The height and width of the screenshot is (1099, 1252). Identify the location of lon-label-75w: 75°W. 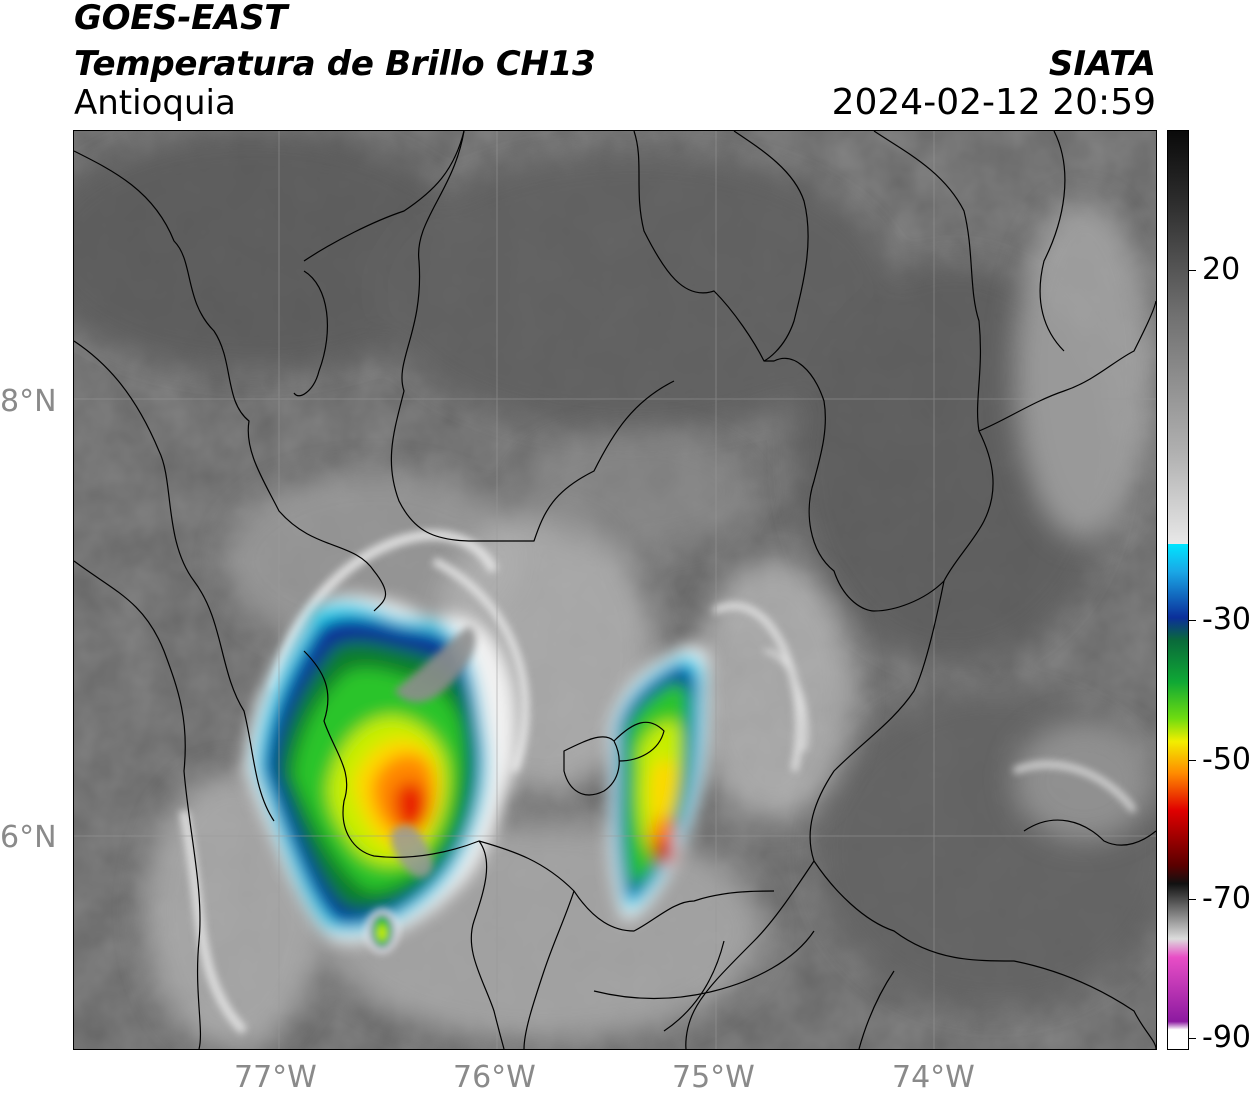
(713, 1077).